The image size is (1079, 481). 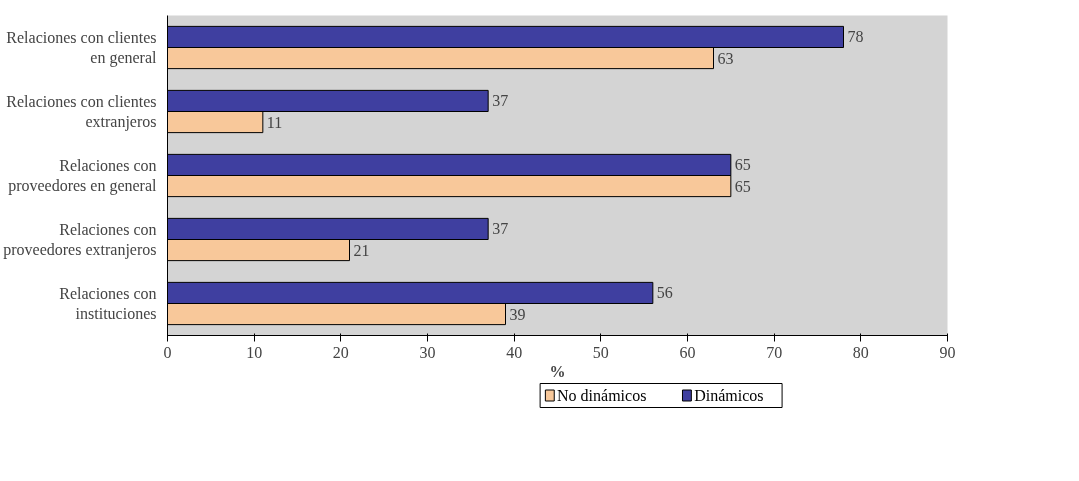 I want to click on x-tick-label: 80, so click(x=860, y=352).